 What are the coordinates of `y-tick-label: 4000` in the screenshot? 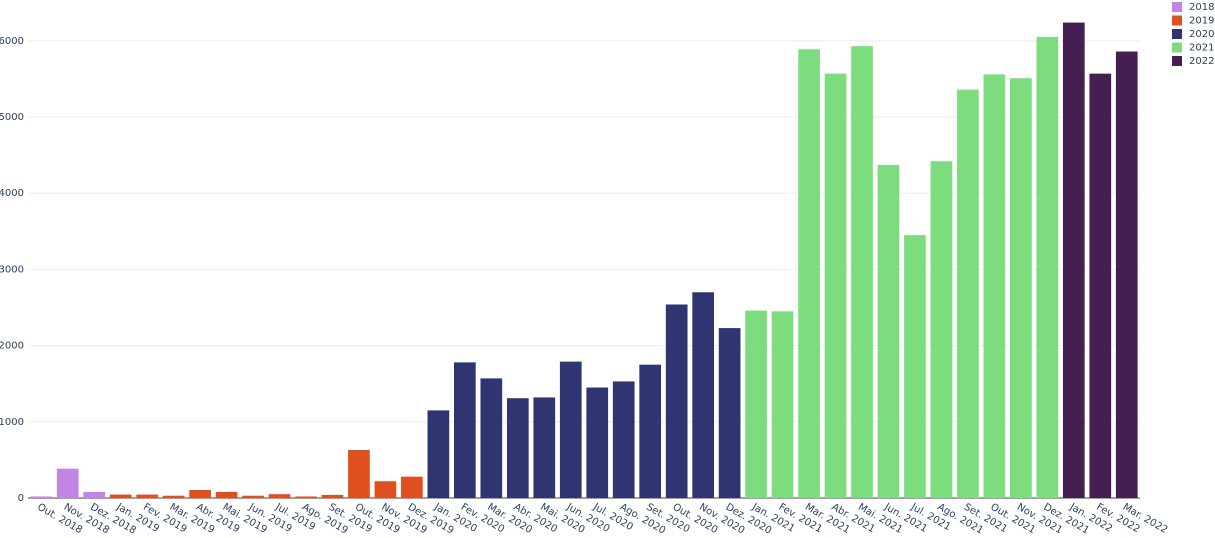 It's located at (12, 193).